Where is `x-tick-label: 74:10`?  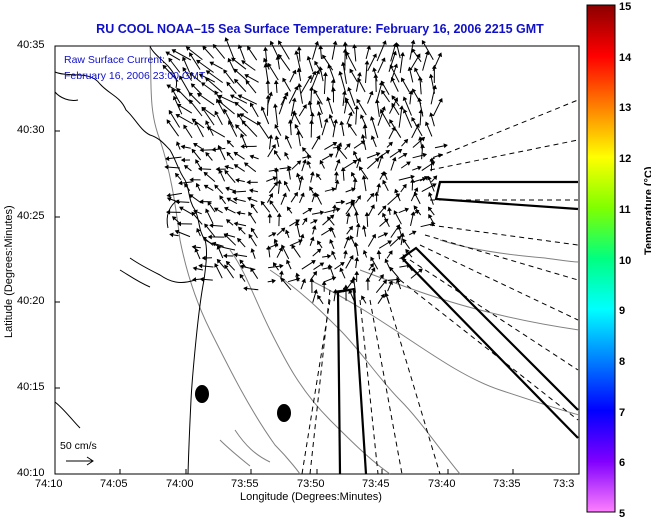
x-tick-label: 74:10 is located at coordinates (49, 484).